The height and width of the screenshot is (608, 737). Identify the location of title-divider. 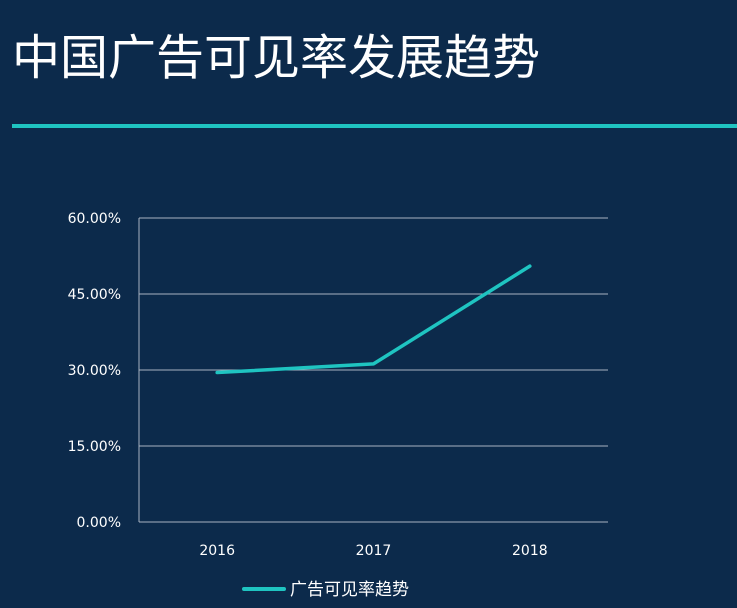
(374, 126).